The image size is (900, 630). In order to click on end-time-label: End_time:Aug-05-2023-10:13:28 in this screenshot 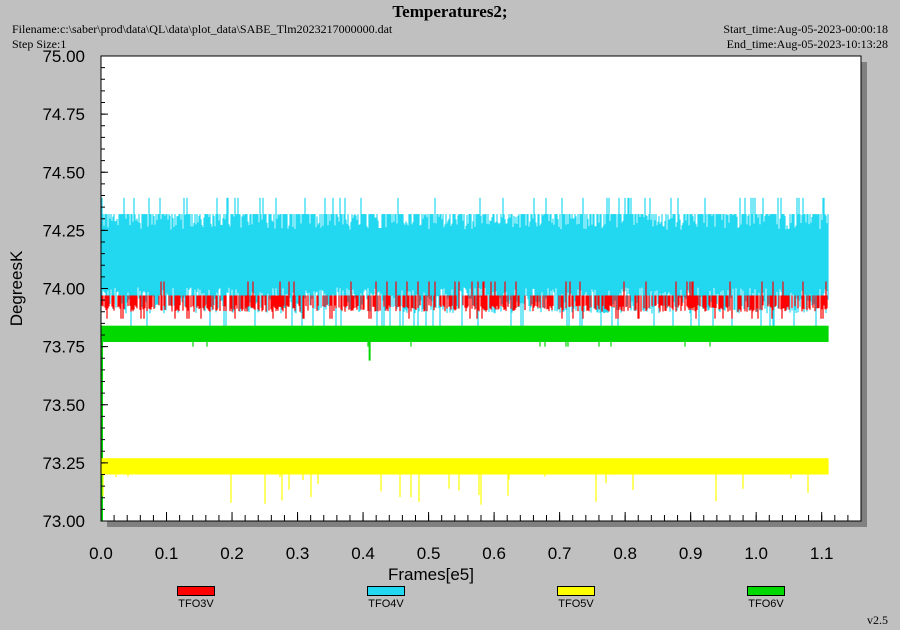, I will do `click(807, 44)`.